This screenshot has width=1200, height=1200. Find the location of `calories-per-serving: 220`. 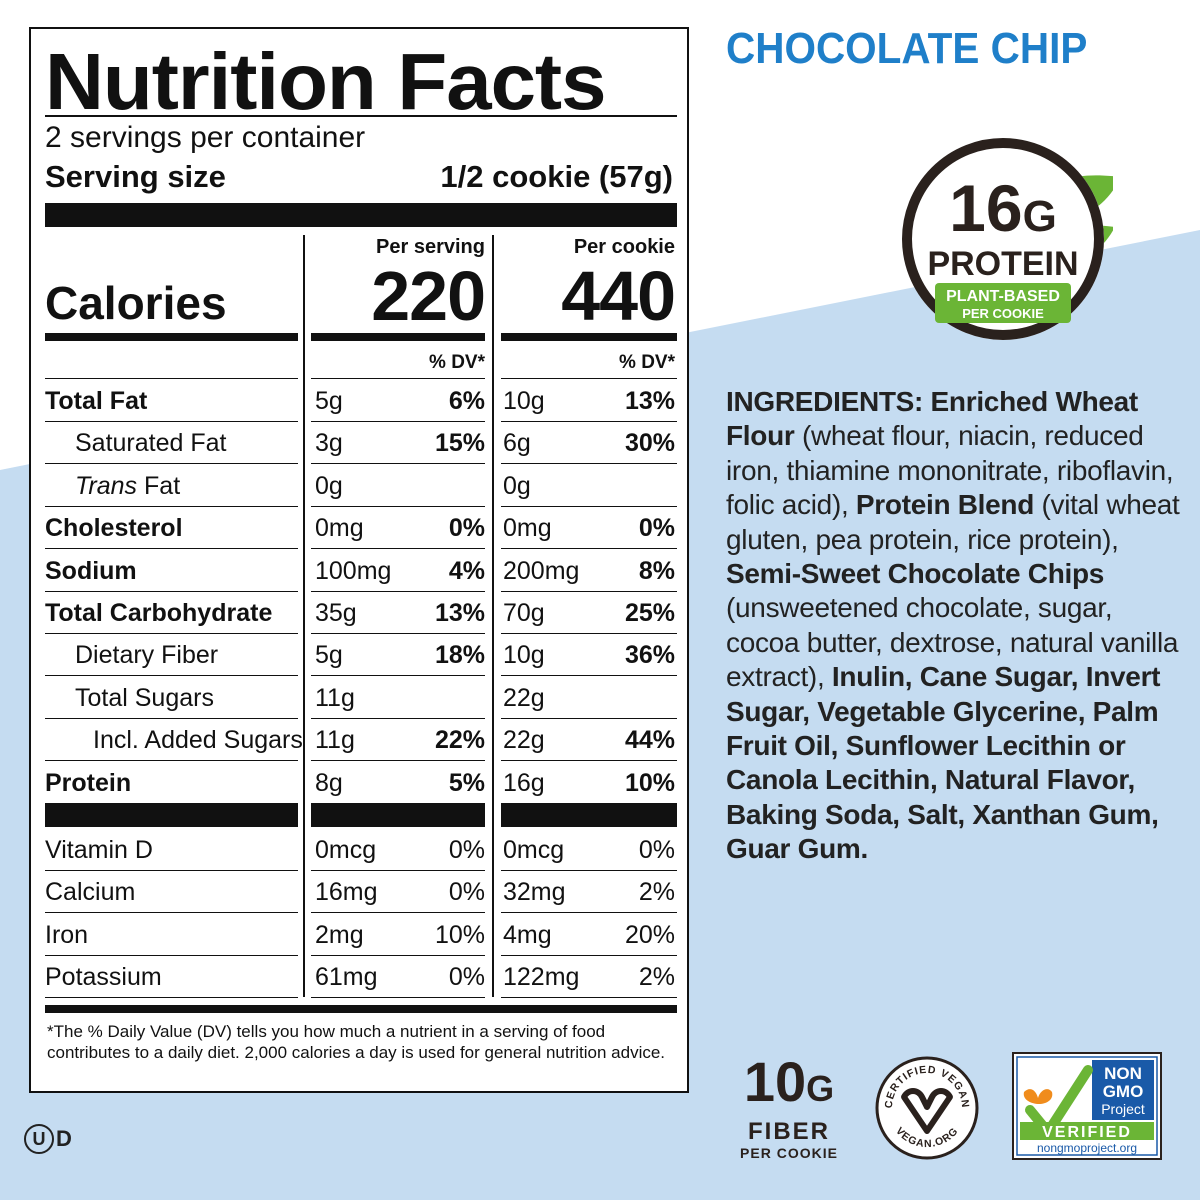

calories-per-serving: 220 is located at coordinates (428, 296).